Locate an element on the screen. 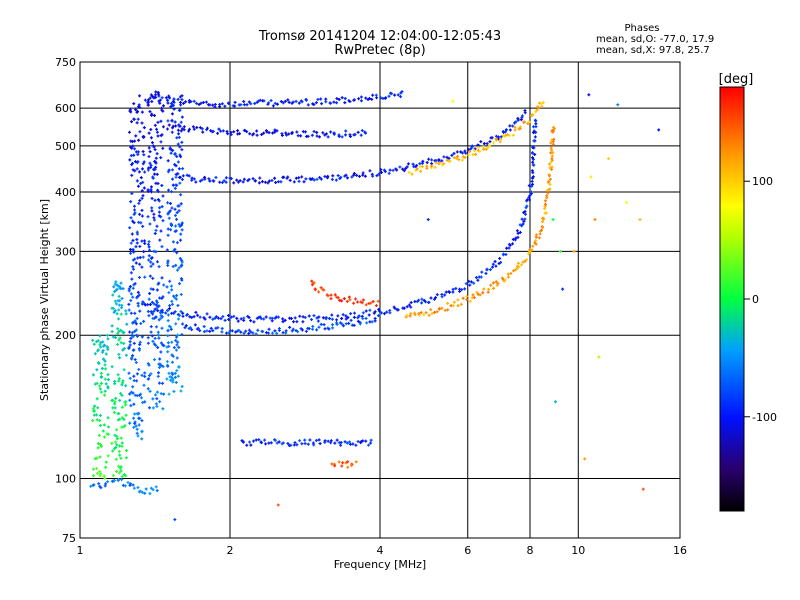 The width and height of the screenshot is (800, 600). x-tick-label: 2 is located at coordinates (230, 550).